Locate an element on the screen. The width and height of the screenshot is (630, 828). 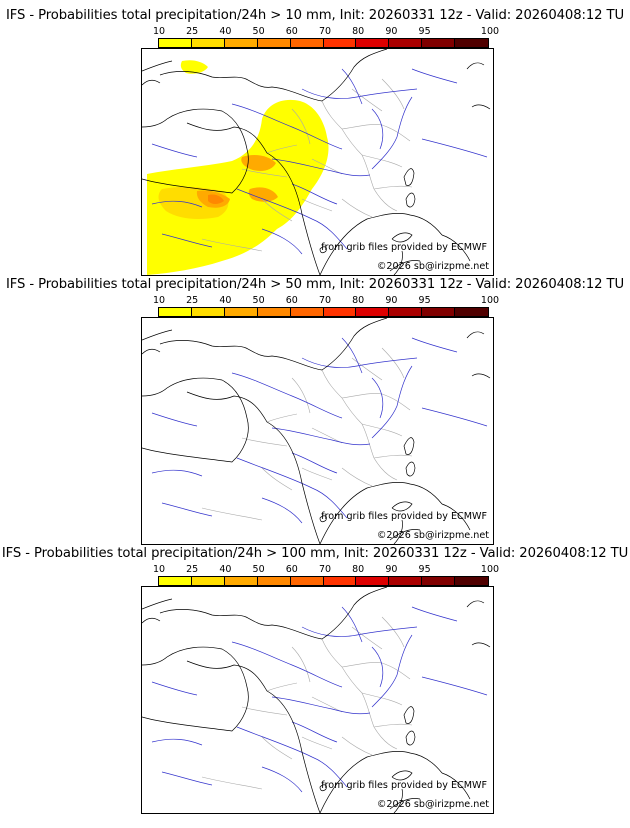
legend-colorbar is located at coordinates (323, 43).